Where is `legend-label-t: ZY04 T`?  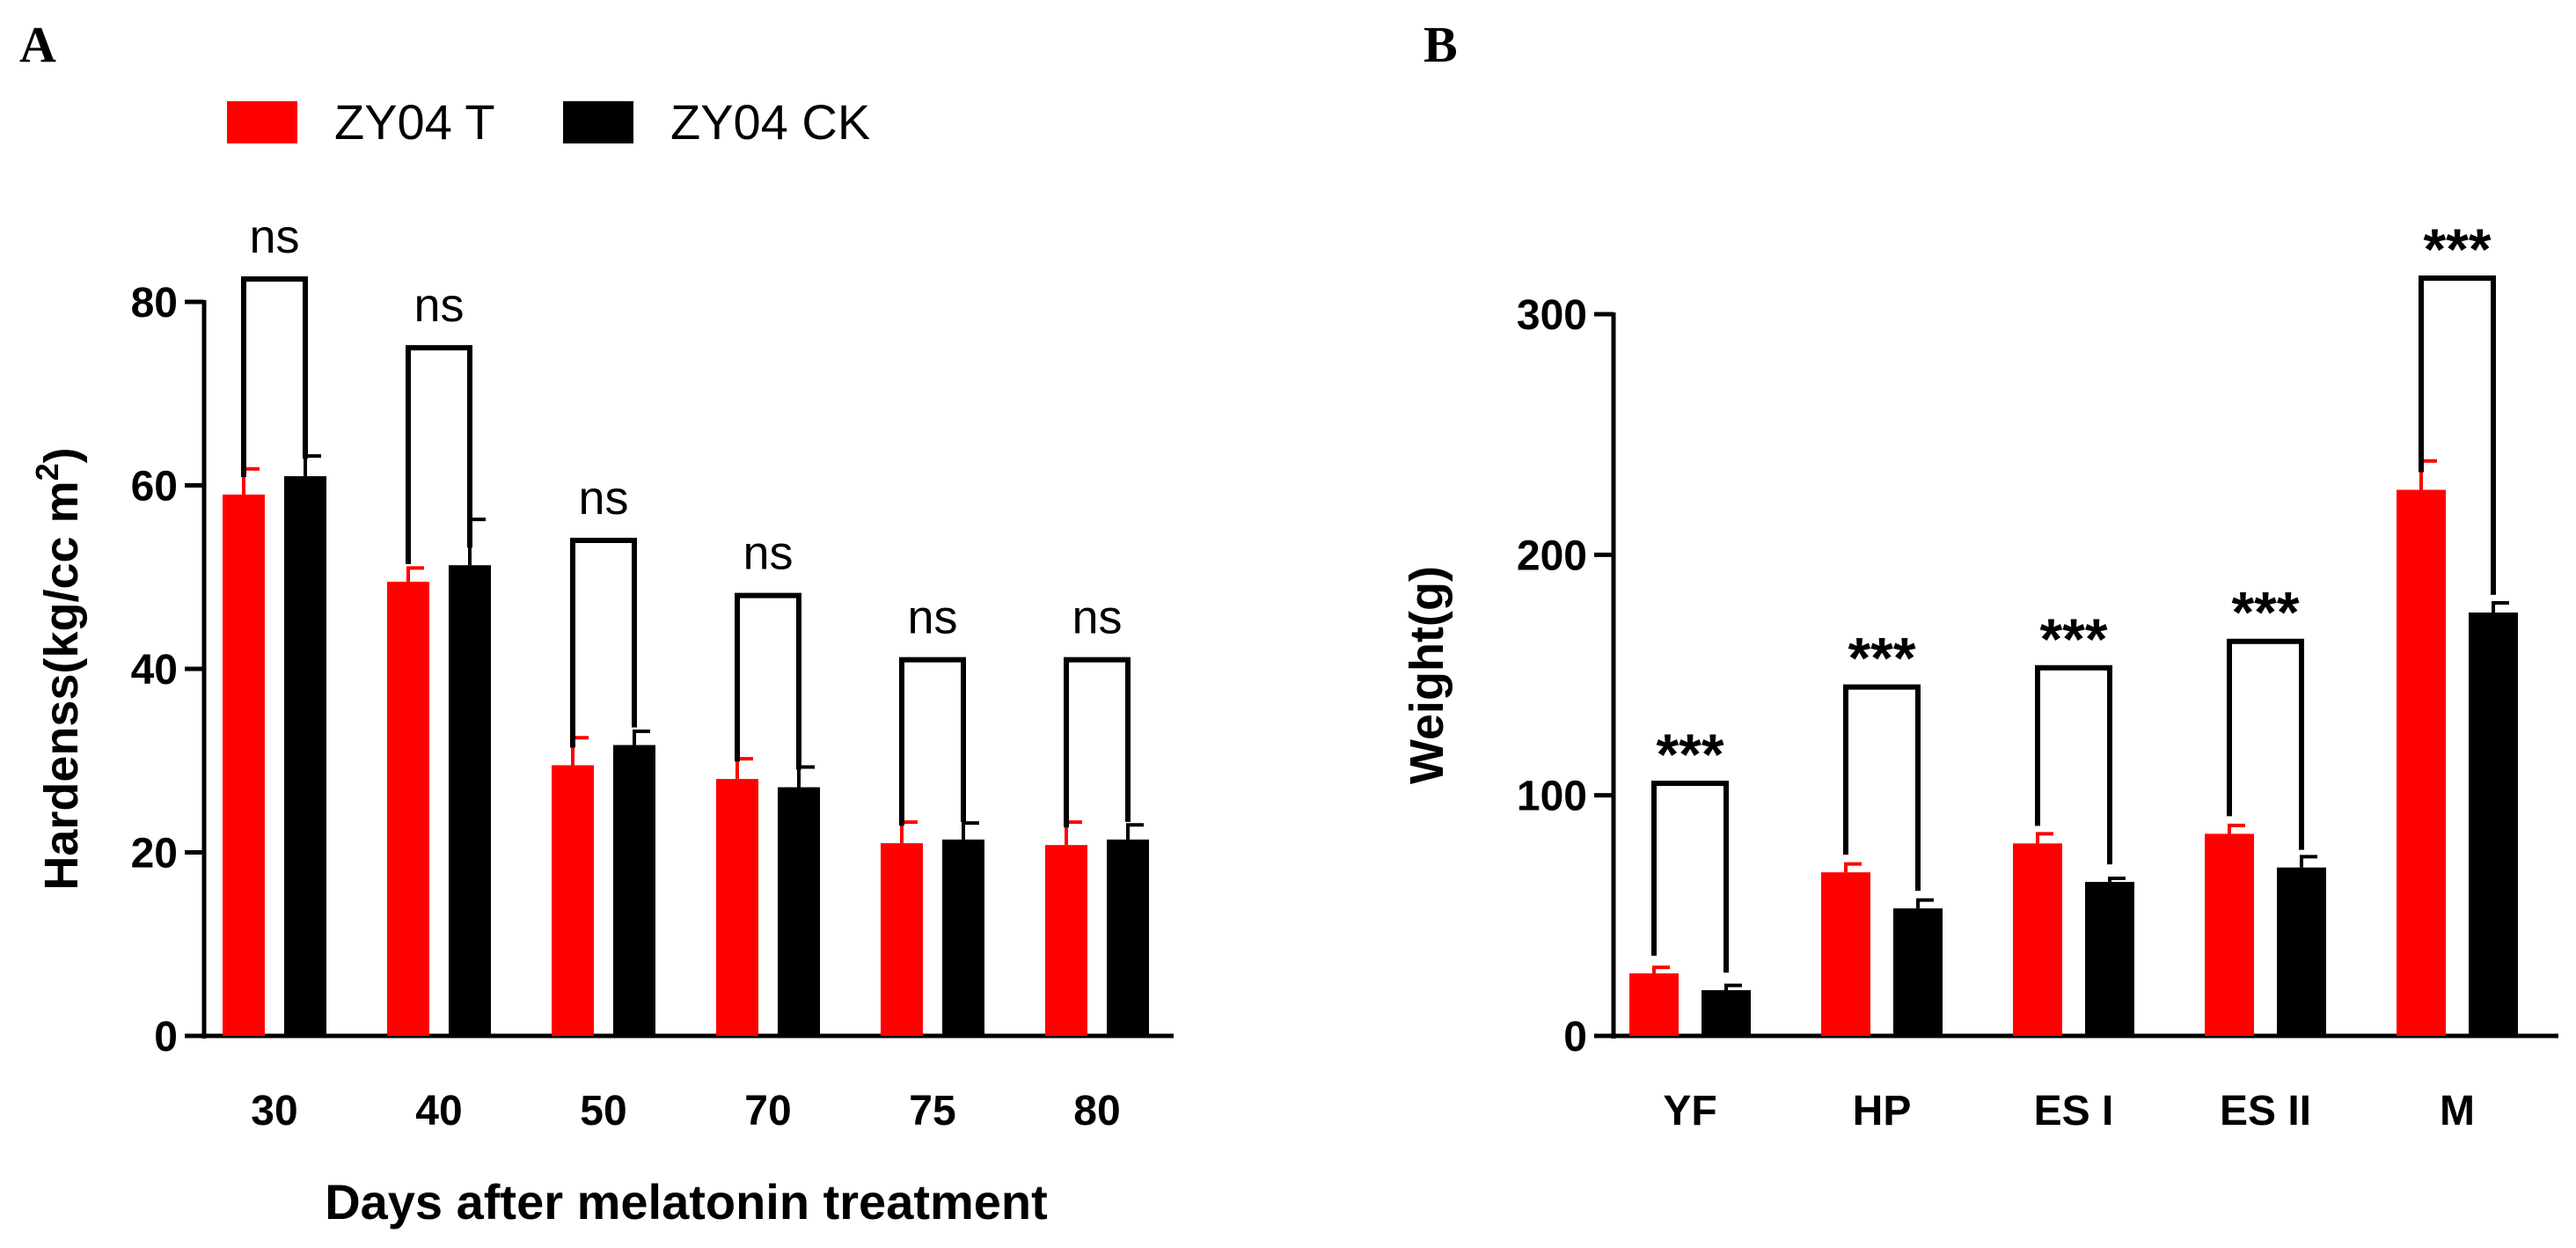 legend-label-t: ZY04 T is located at coordinates (414, 122).